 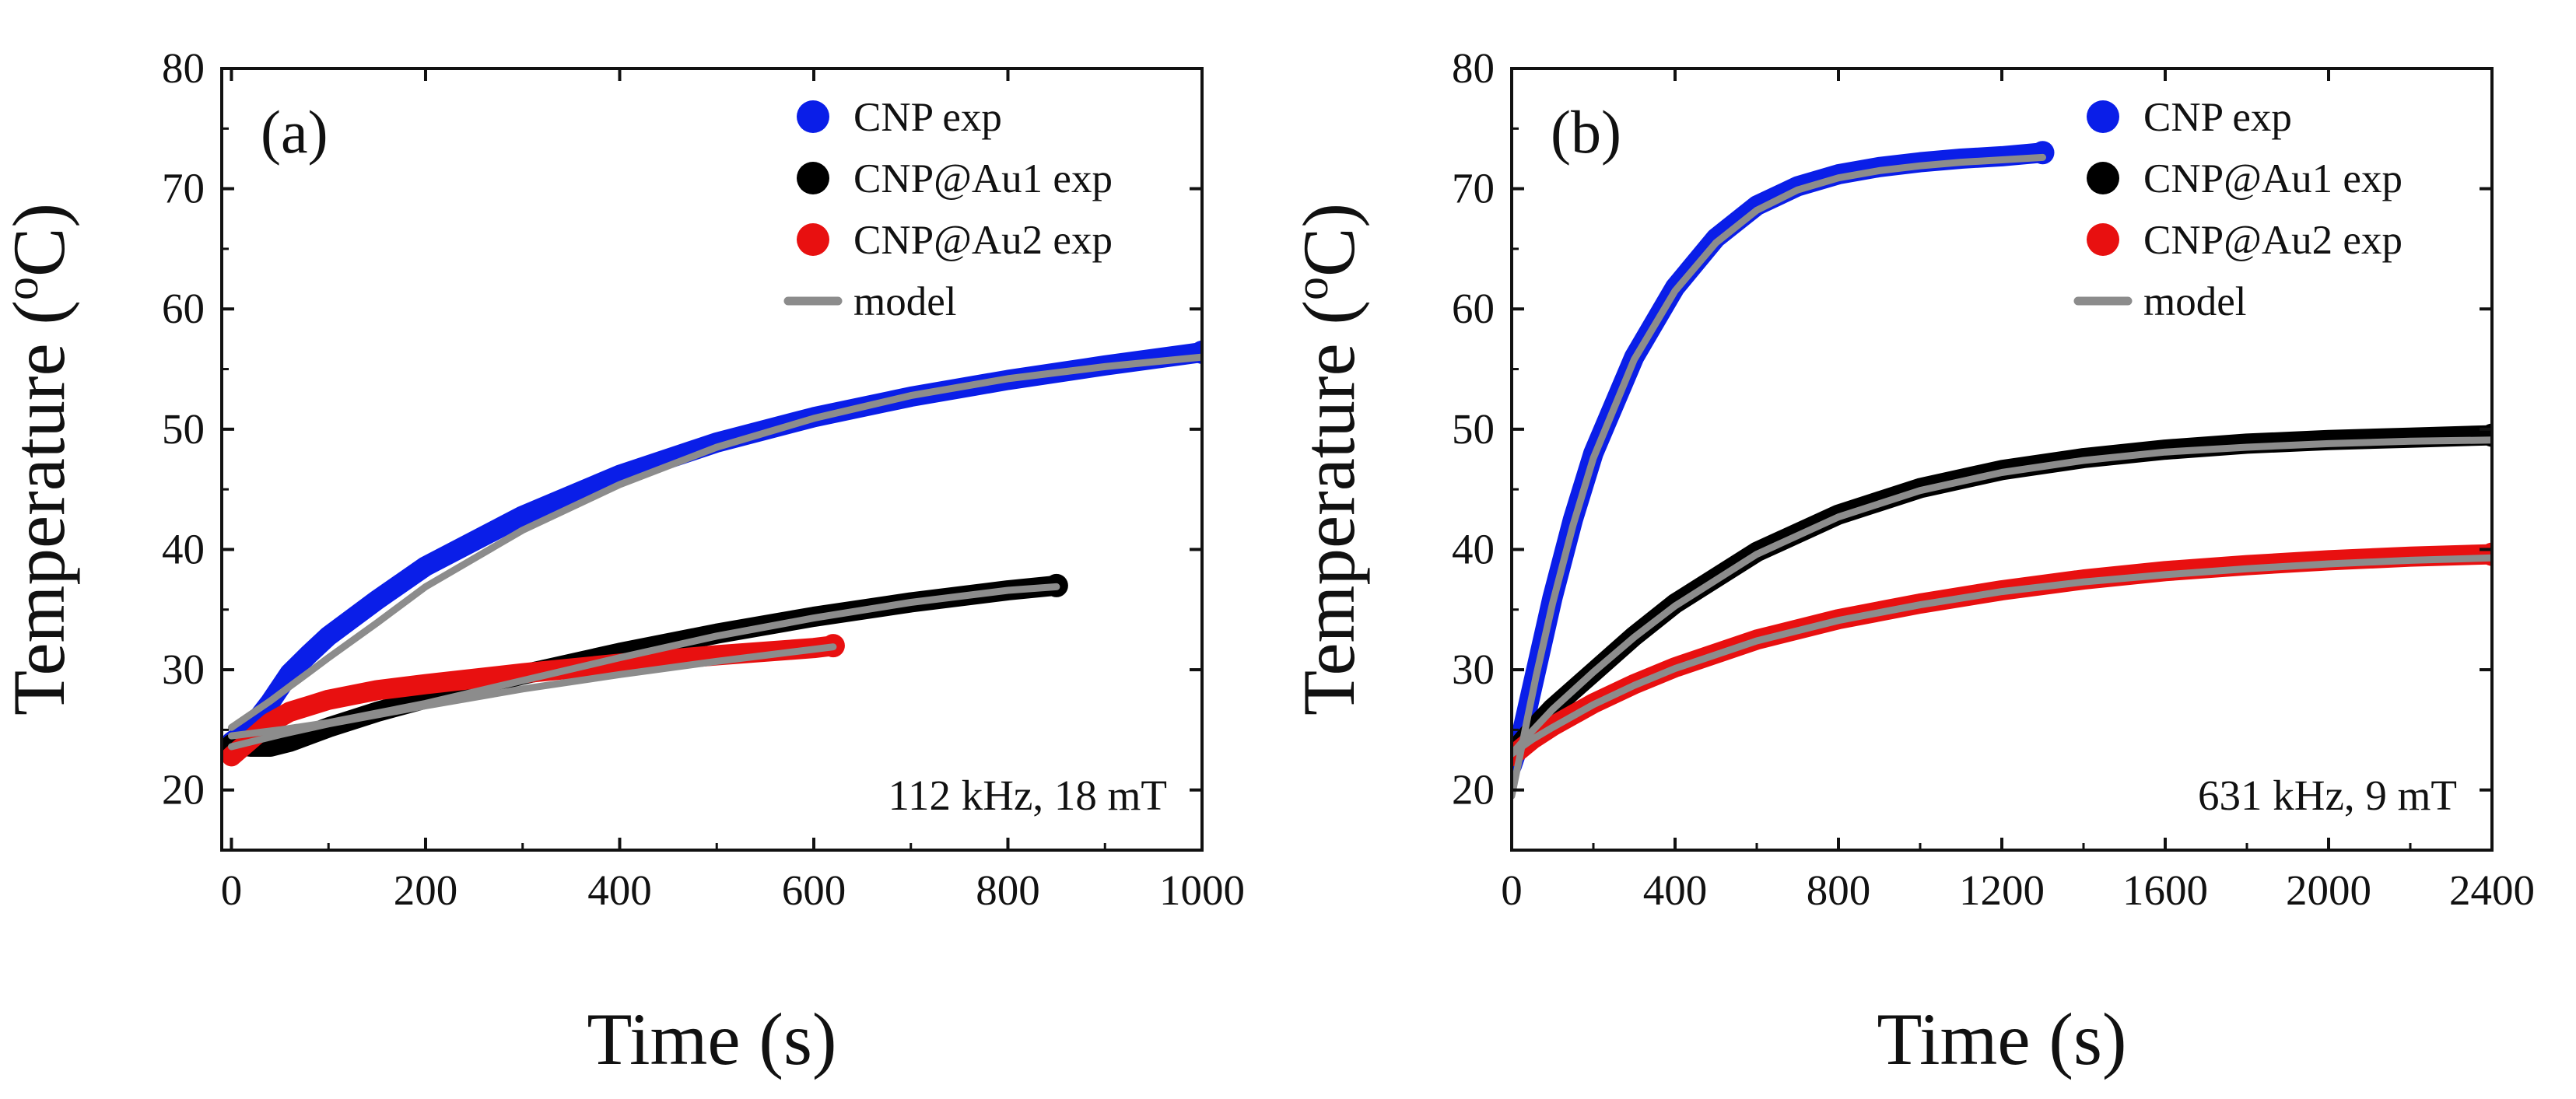 What do you see at coordinates (294, 132) in the screenshot?
I see `panel-label: (a)` at bounding box center [294, 132].